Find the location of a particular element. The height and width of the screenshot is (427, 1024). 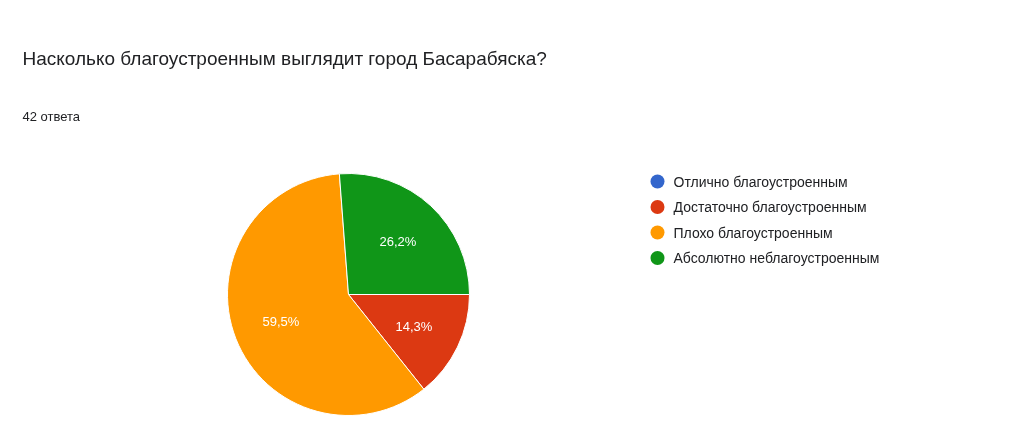

legend-label: Достаточно благоустроенным is located at coordinates (770, 207).